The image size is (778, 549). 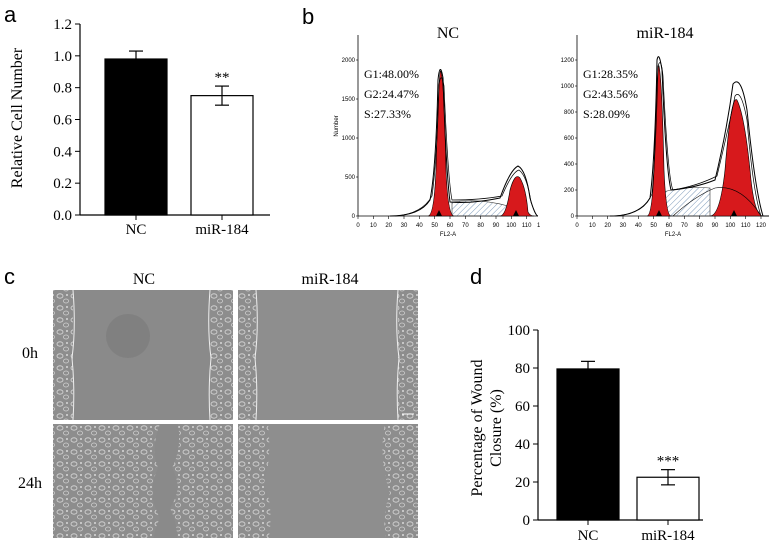 What do you see at coordinates (30, 353) in the screenshot?
I see `wound-row-0h: 0h` at bounding box center [30, 353].